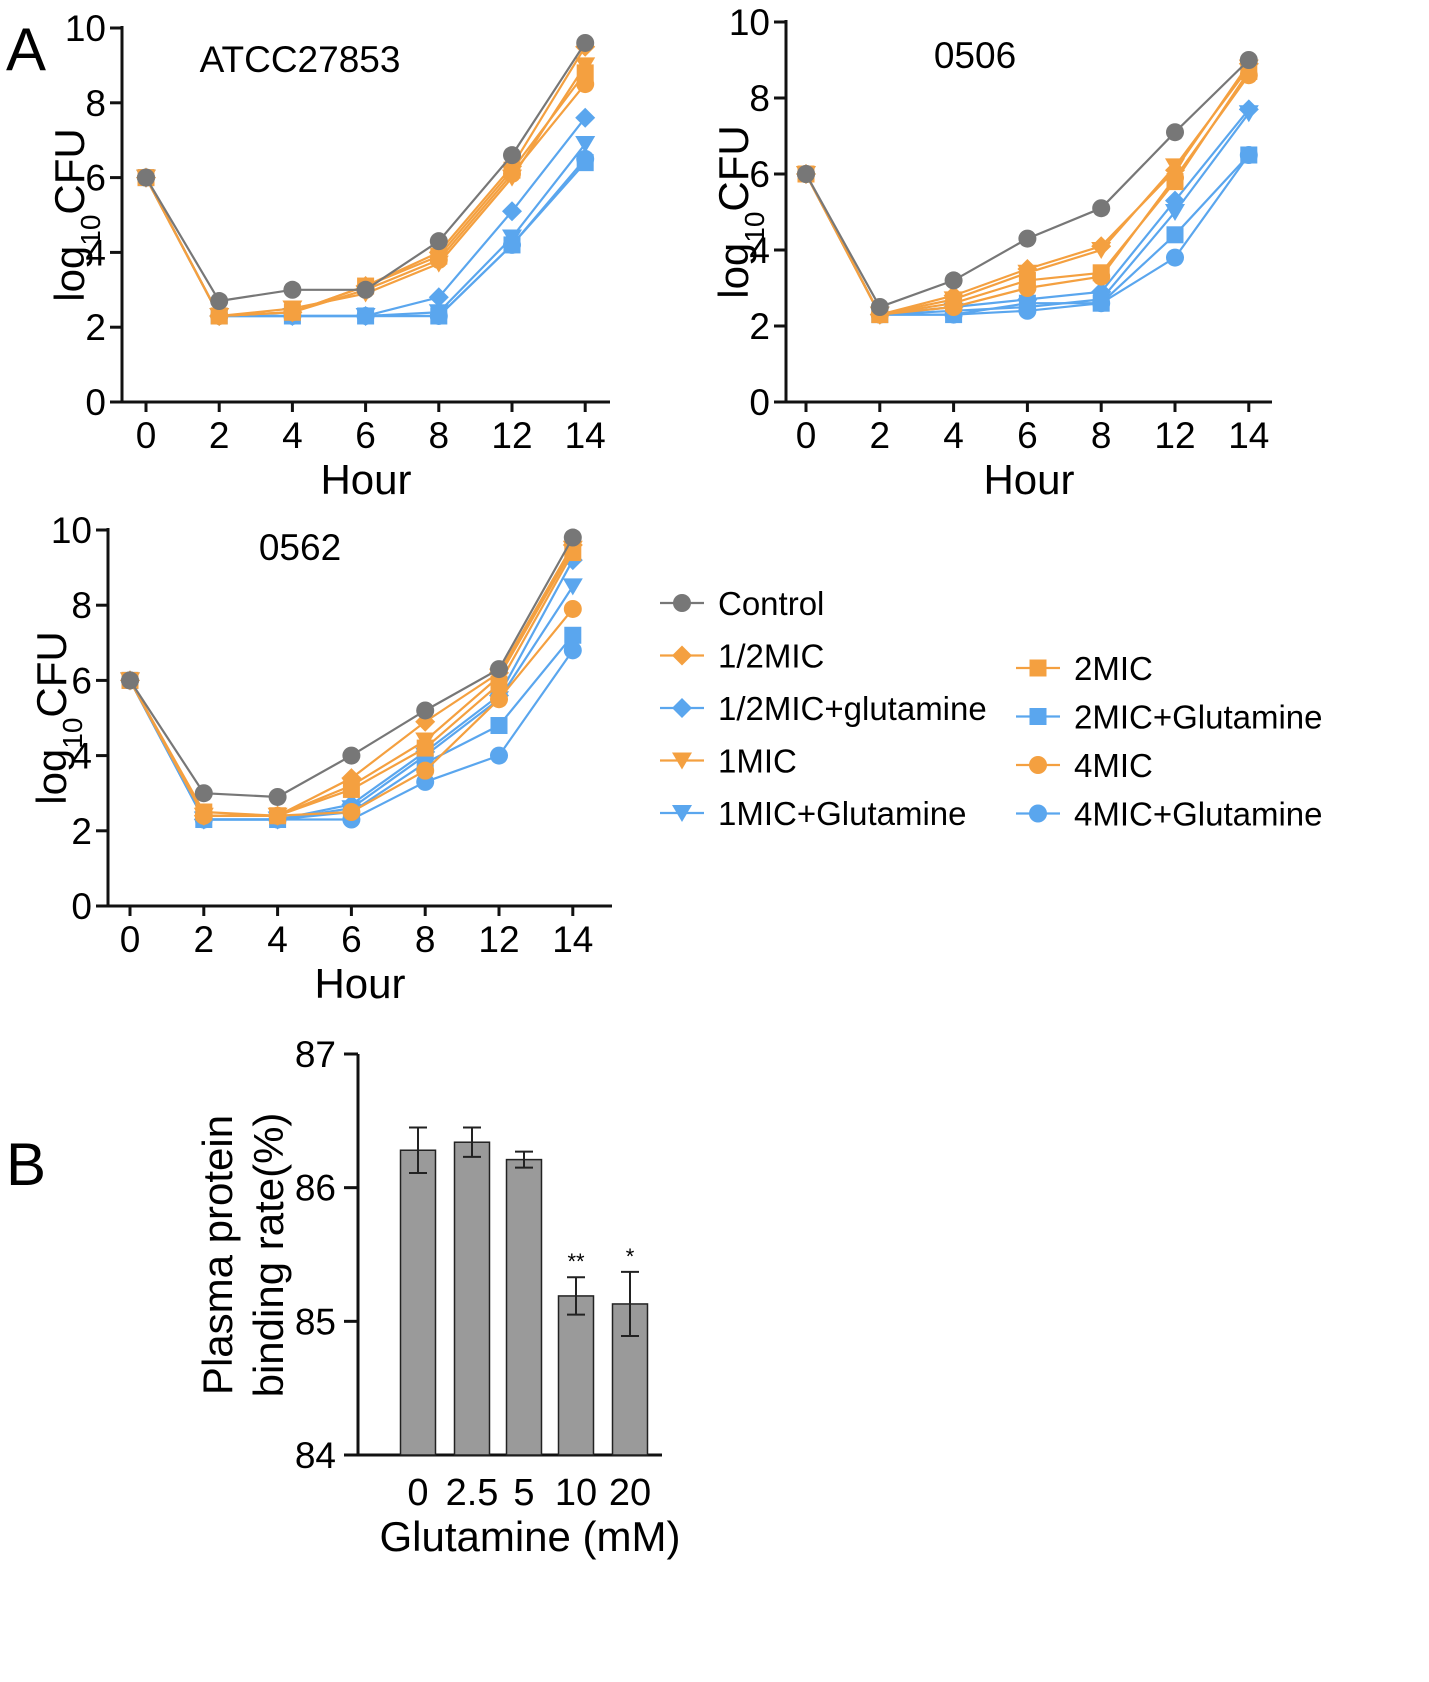  I want to click on legend-item: 1/2MIC+glutamine, so click(823, 708).